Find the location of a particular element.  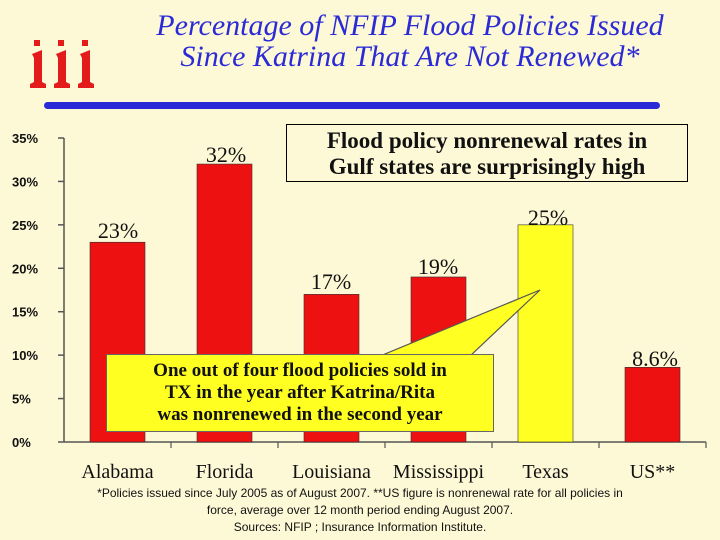

callout-top-line-1: Flood policy nonrenewal rates in is located at coordinates (487, 140).